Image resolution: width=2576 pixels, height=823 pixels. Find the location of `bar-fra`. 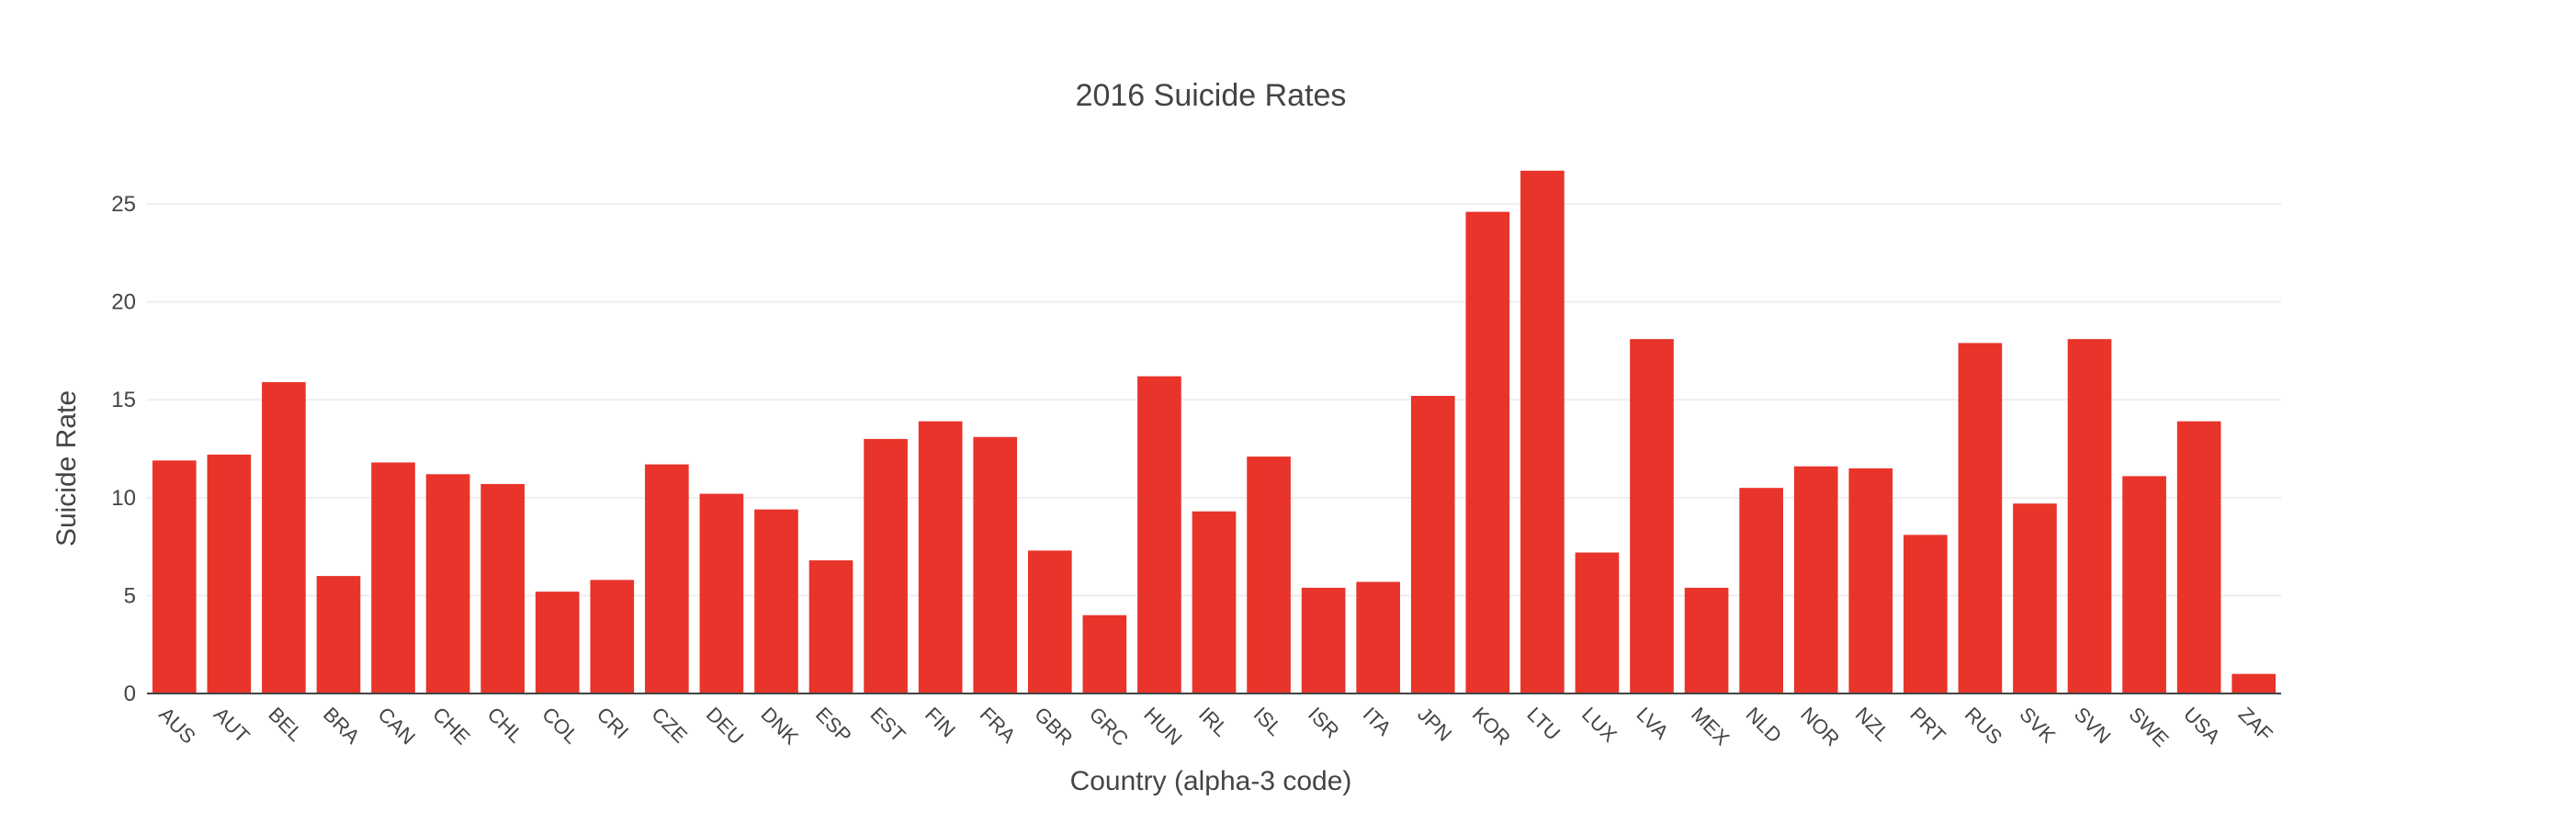

bar-fra is located at coordinates (995, 564).